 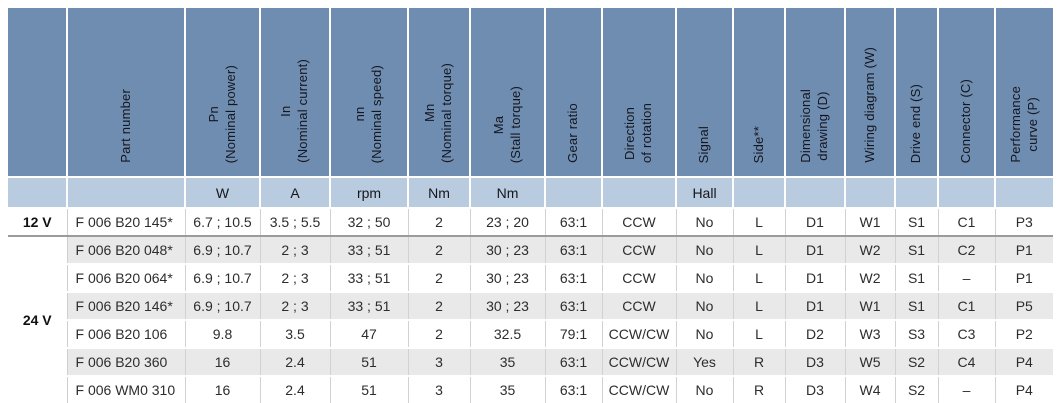 What do you see at coordinates (758, 144) in the screenshot?
I see `column-label: Side**` at bounding box center [758, 144].